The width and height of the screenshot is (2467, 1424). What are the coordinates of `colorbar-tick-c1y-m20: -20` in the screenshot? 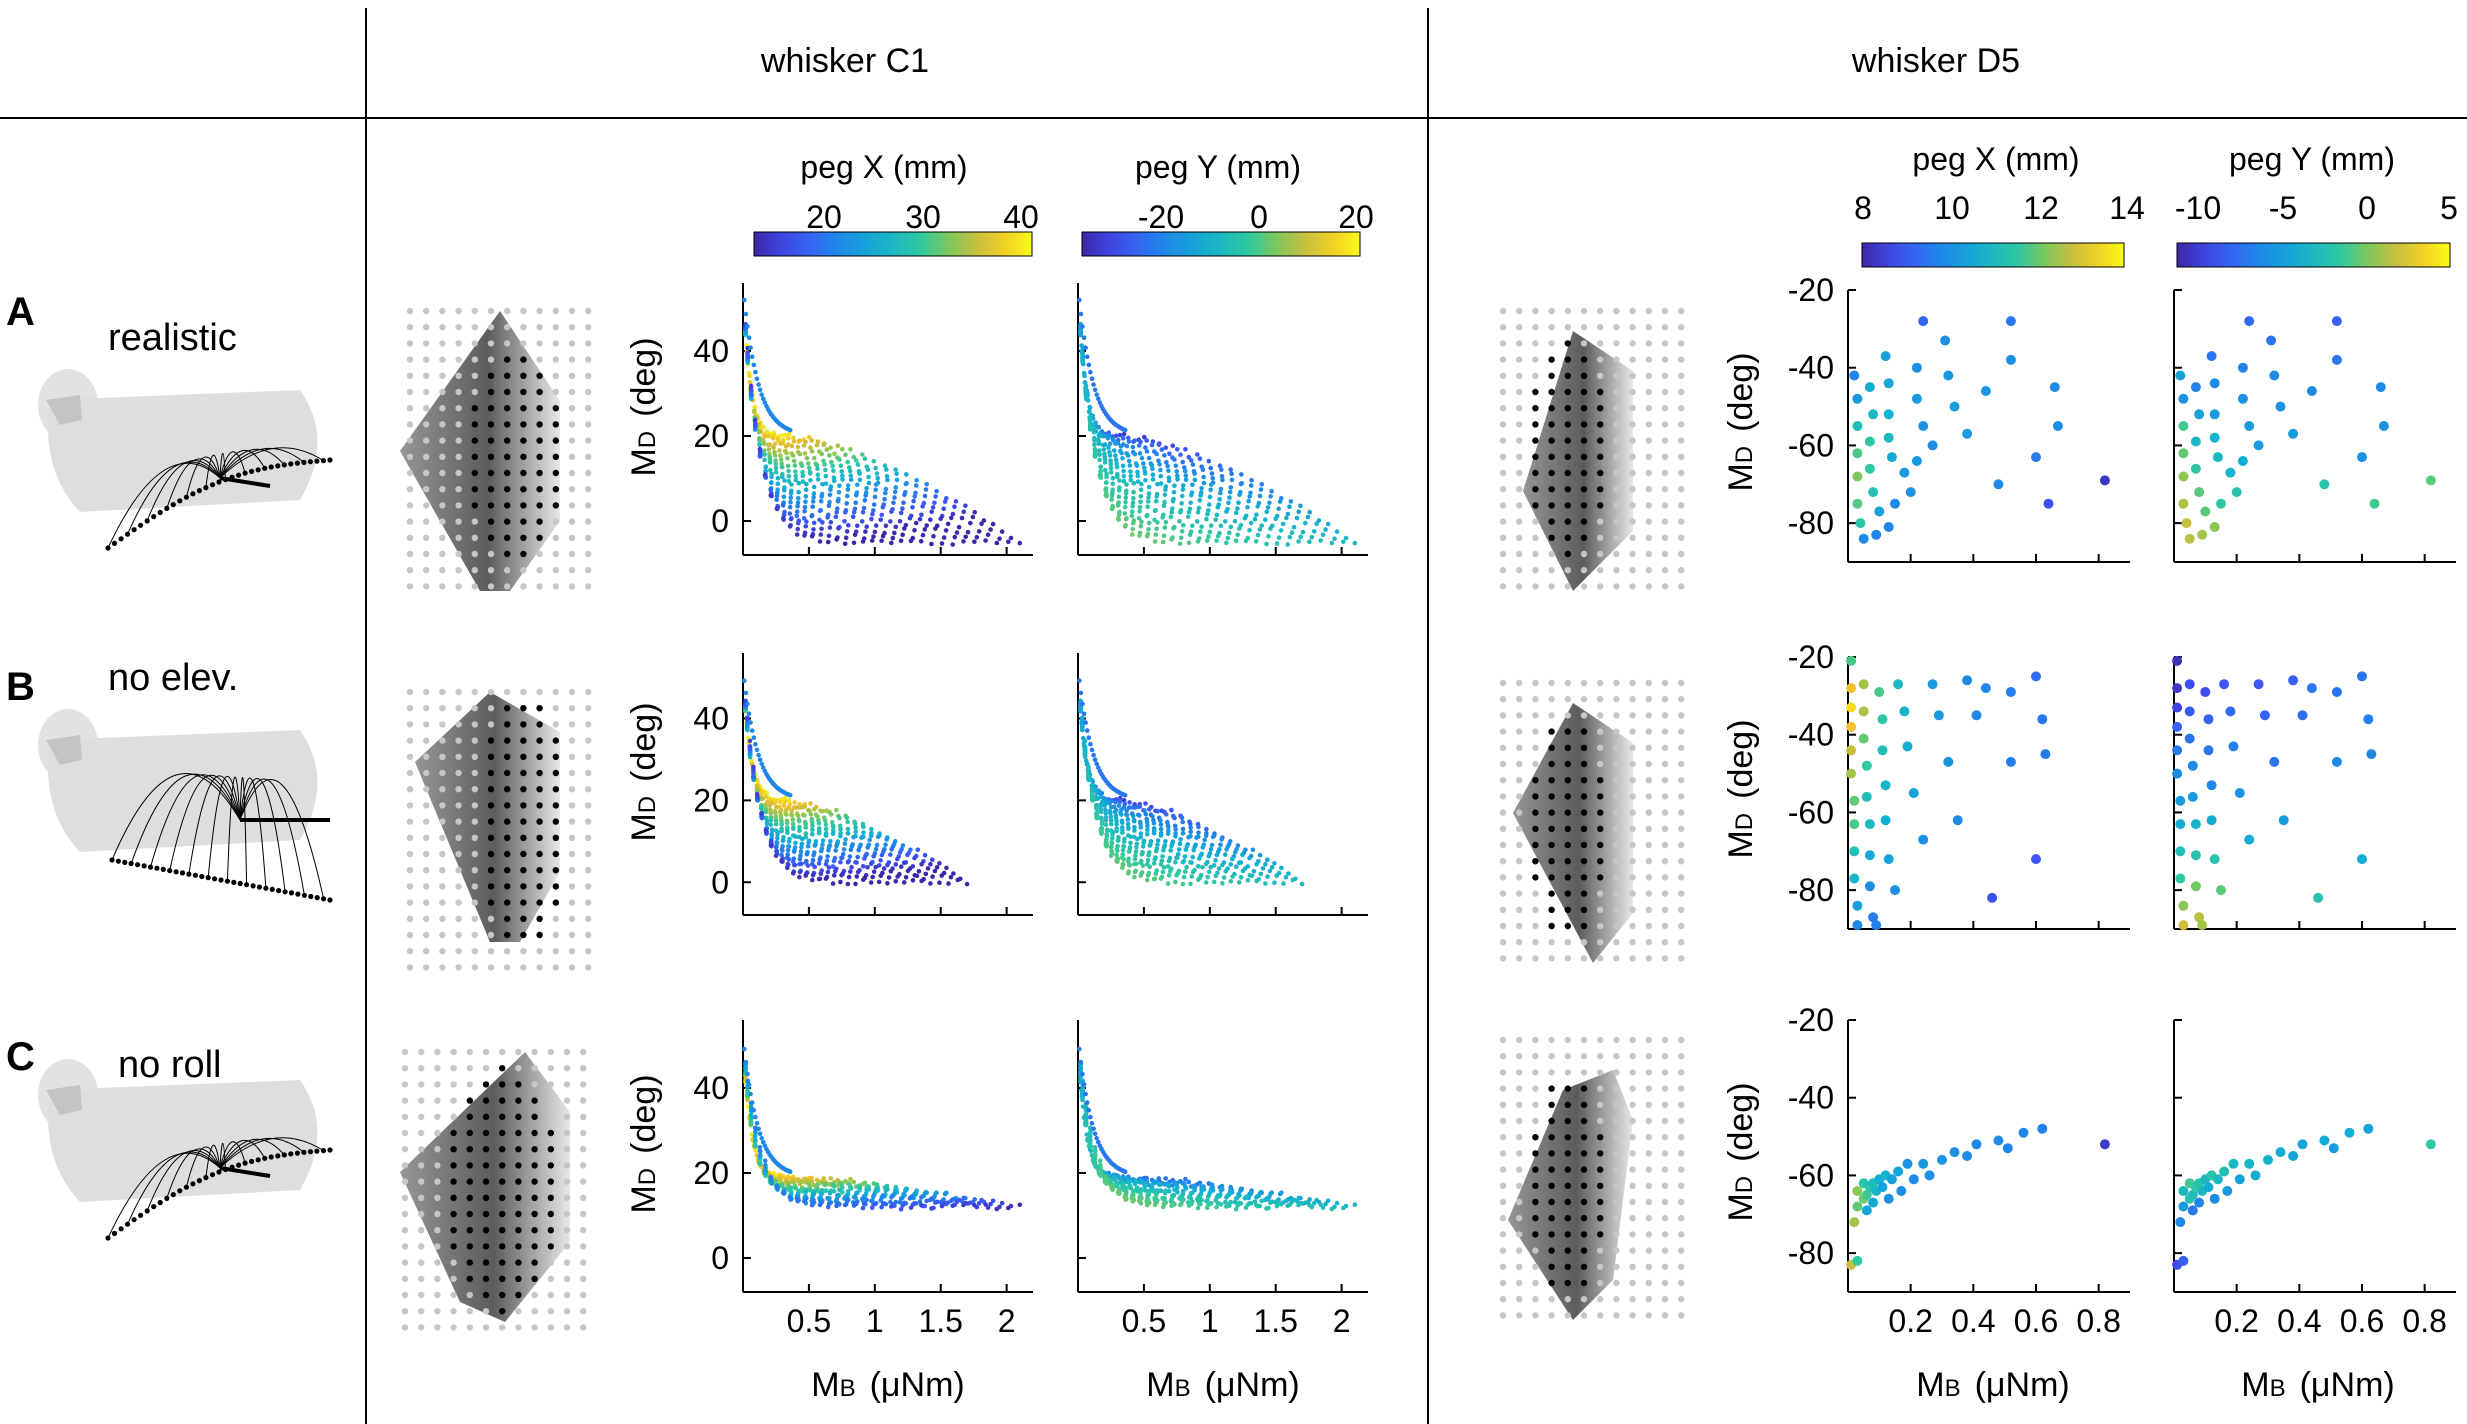 It's located at (1161, 217).